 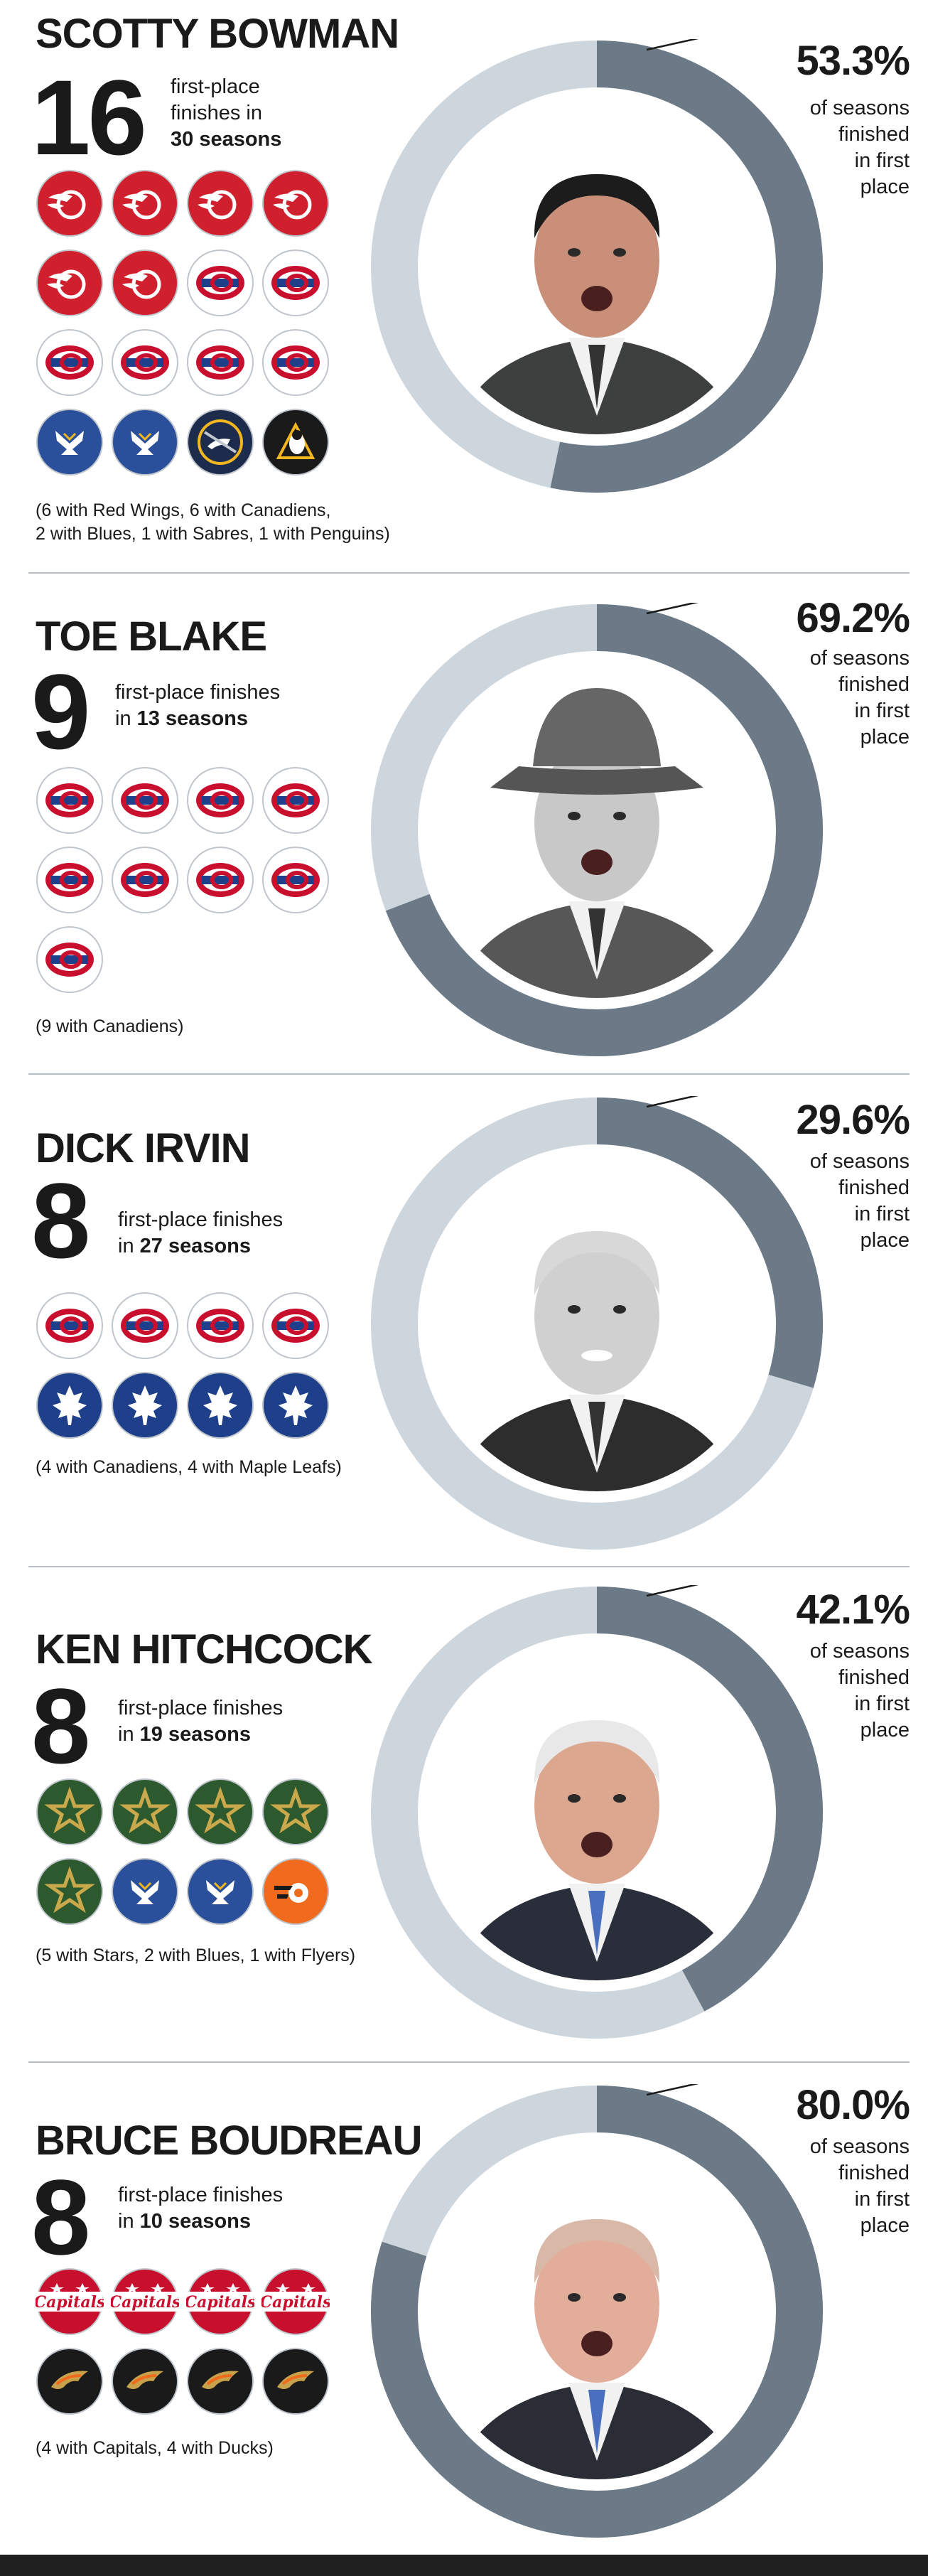 I want to click on coach-name: DICK IRVIN, so click(x=143, y=1148).